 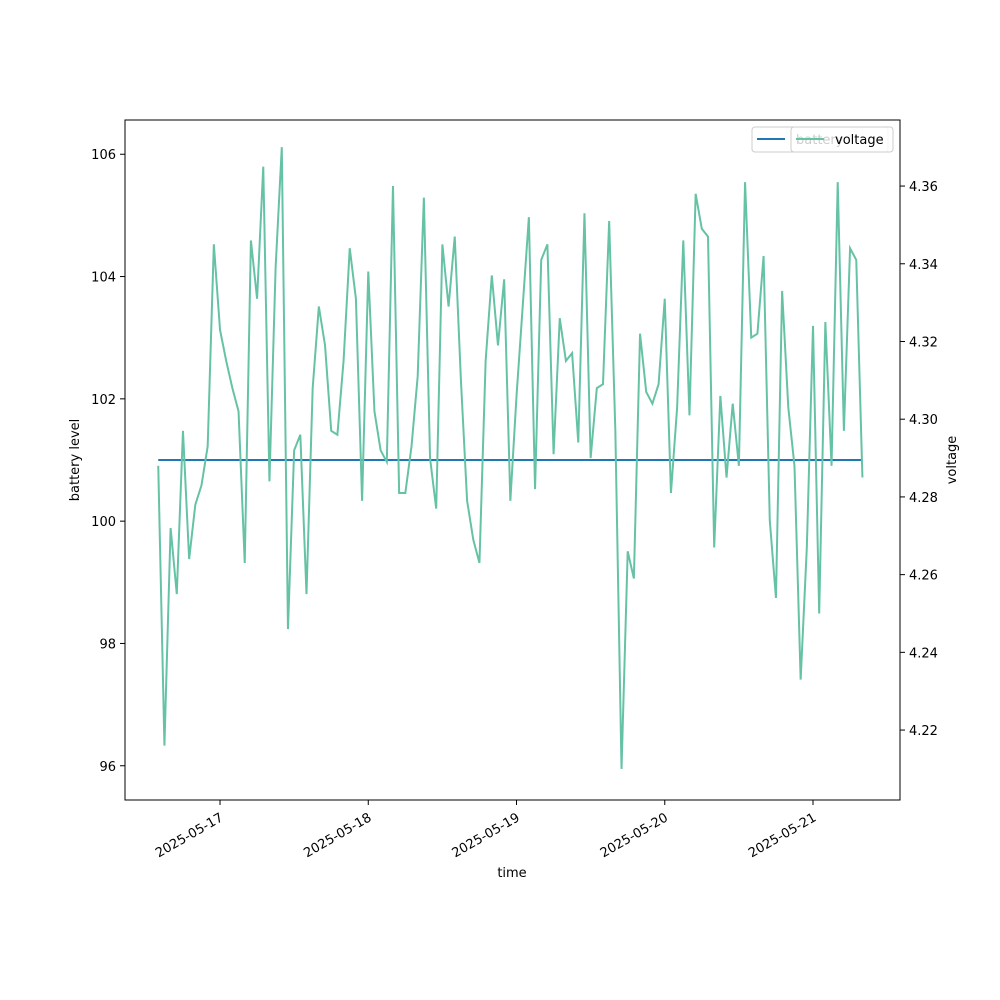 What do you see at coordinates (923, 498) in the screenshot?
I see `y2-tick-label: 4.28` at bounding box center [923, 498].